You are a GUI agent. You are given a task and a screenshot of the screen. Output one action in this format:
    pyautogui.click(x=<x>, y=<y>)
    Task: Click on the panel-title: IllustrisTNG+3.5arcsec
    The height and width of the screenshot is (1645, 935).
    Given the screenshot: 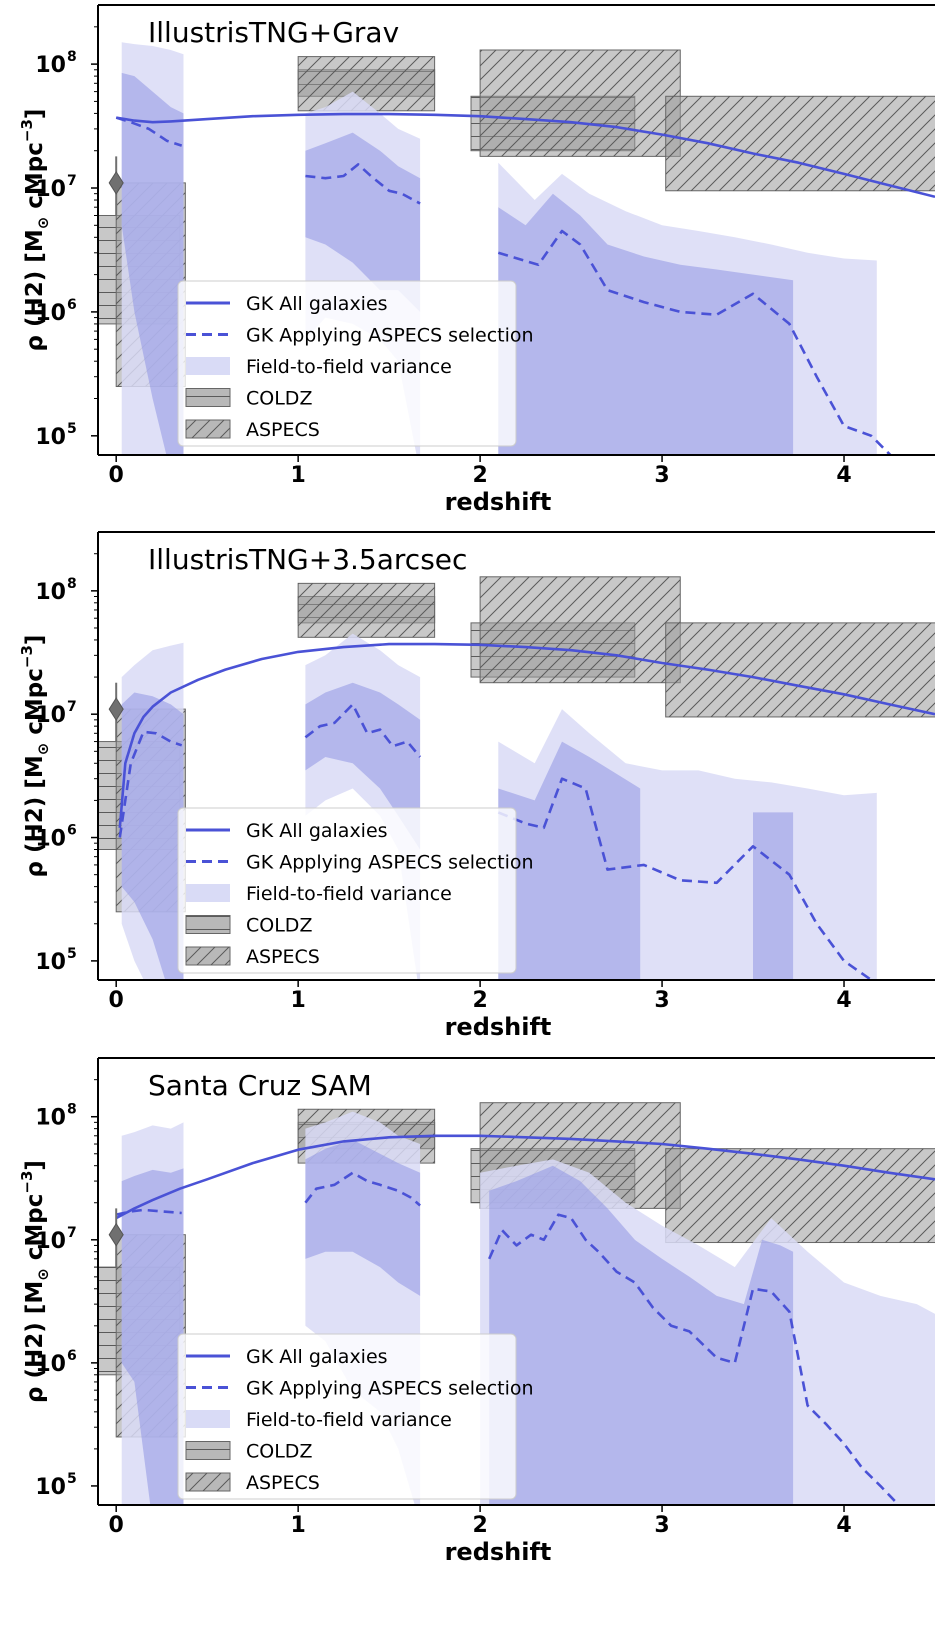 What is the action you would take?
    pyautogui.click(x=307, y=559)
    